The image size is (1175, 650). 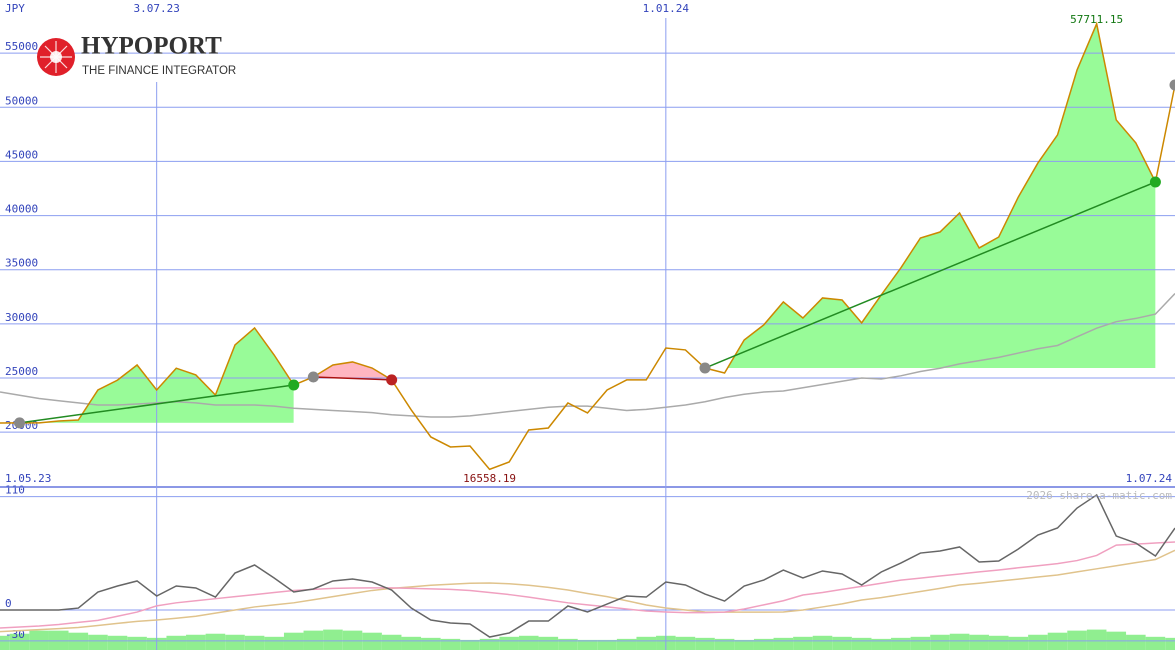 I want to click on x-tick-label: 3.07.23, so click(x=156, y=8).